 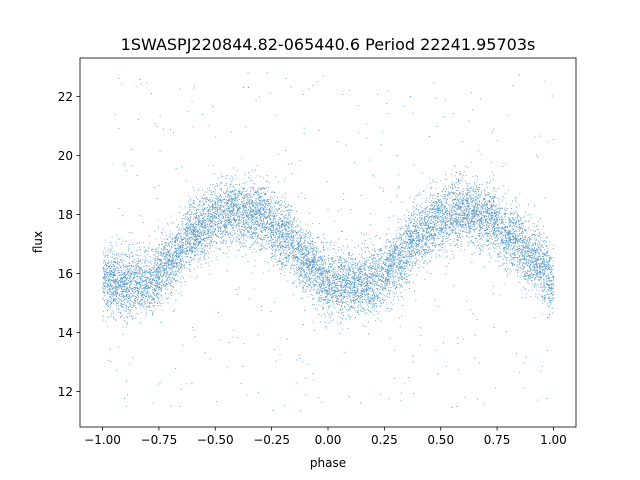 What do you see at coordinates (159, 440) in the screenshot?
I see `x-tick-label: −0.75` at bounding box center [159, 440].